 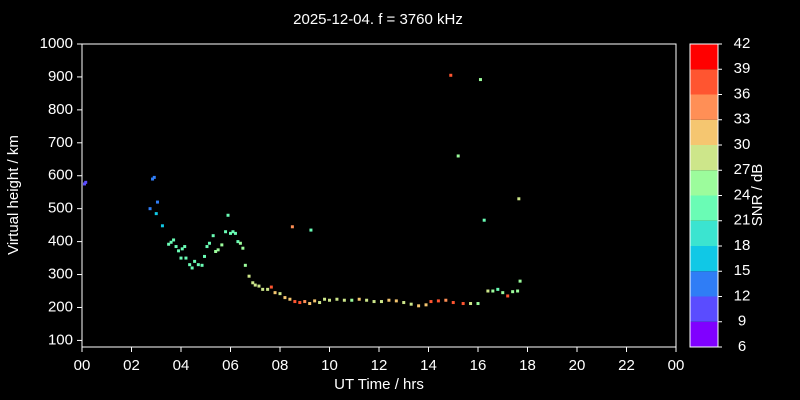 I want to click on x-tick-label: 00, so click(x=82, y=365).